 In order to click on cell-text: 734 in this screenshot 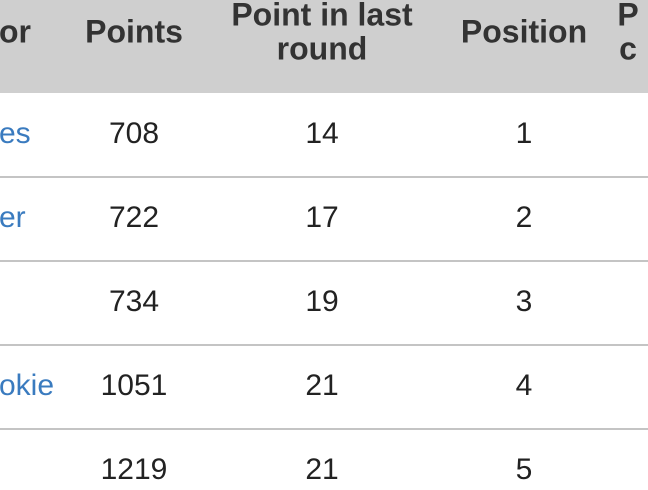, I will do `click(134, 301)`.